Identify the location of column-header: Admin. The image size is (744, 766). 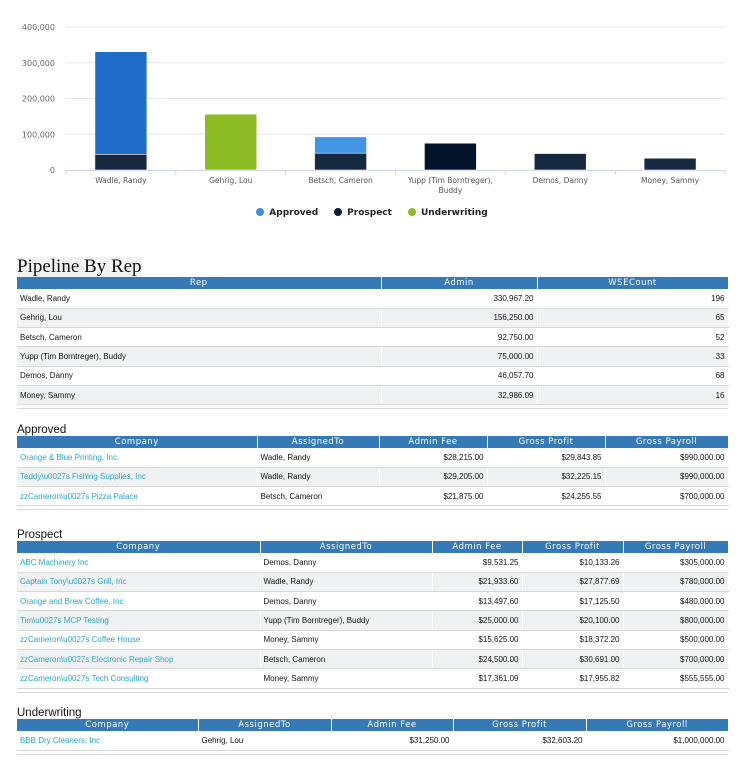
(459, 283).